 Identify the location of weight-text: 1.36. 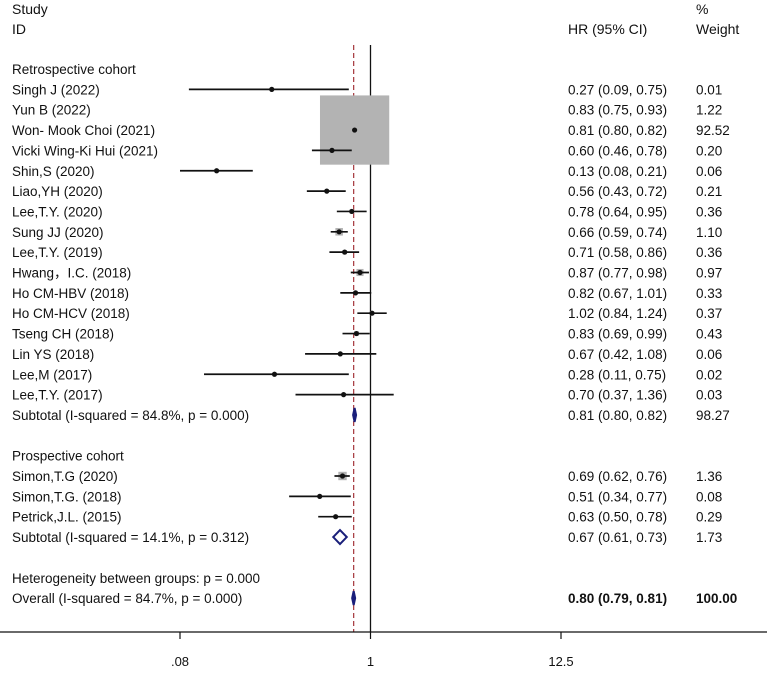
(709, 476).